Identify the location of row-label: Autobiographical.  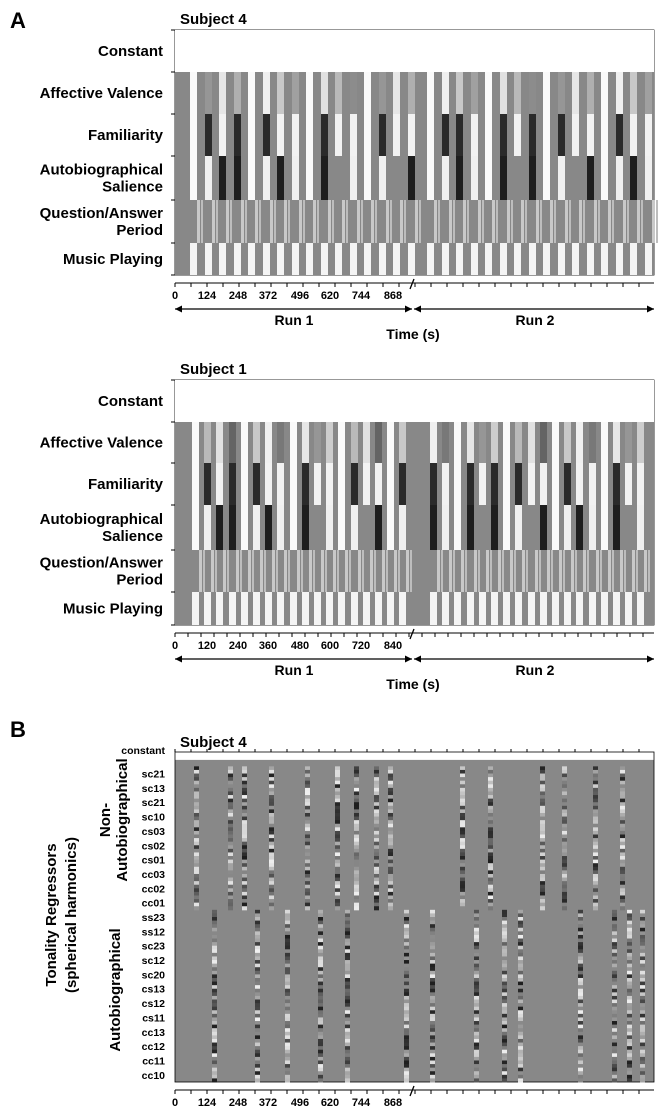
(101, 170).